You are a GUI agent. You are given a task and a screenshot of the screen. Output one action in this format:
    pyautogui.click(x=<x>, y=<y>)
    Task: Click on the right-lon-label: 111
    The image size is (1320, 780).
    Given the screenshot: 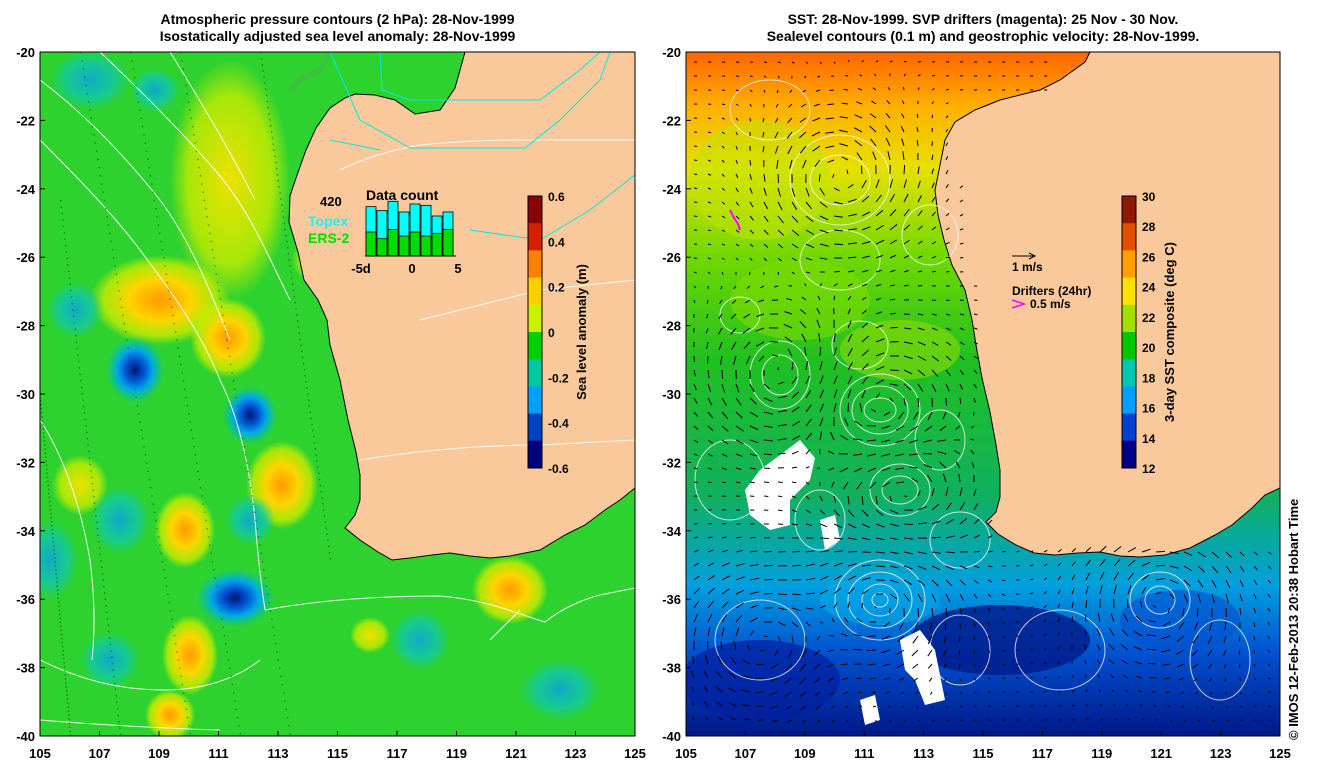 What is the action you would take?
    pyautogui.click(x=864, y=753)
    